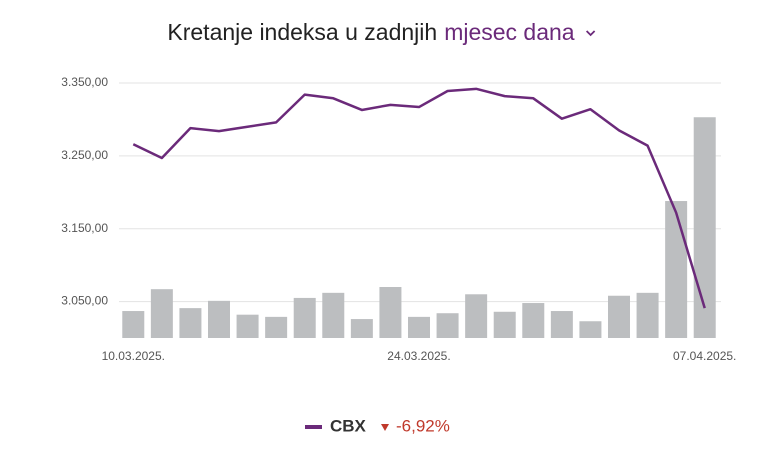  What do you see at coordinates (590, 33) in the screenshot?
I see `dropdown-chevron` at bounding box center [590, 33].